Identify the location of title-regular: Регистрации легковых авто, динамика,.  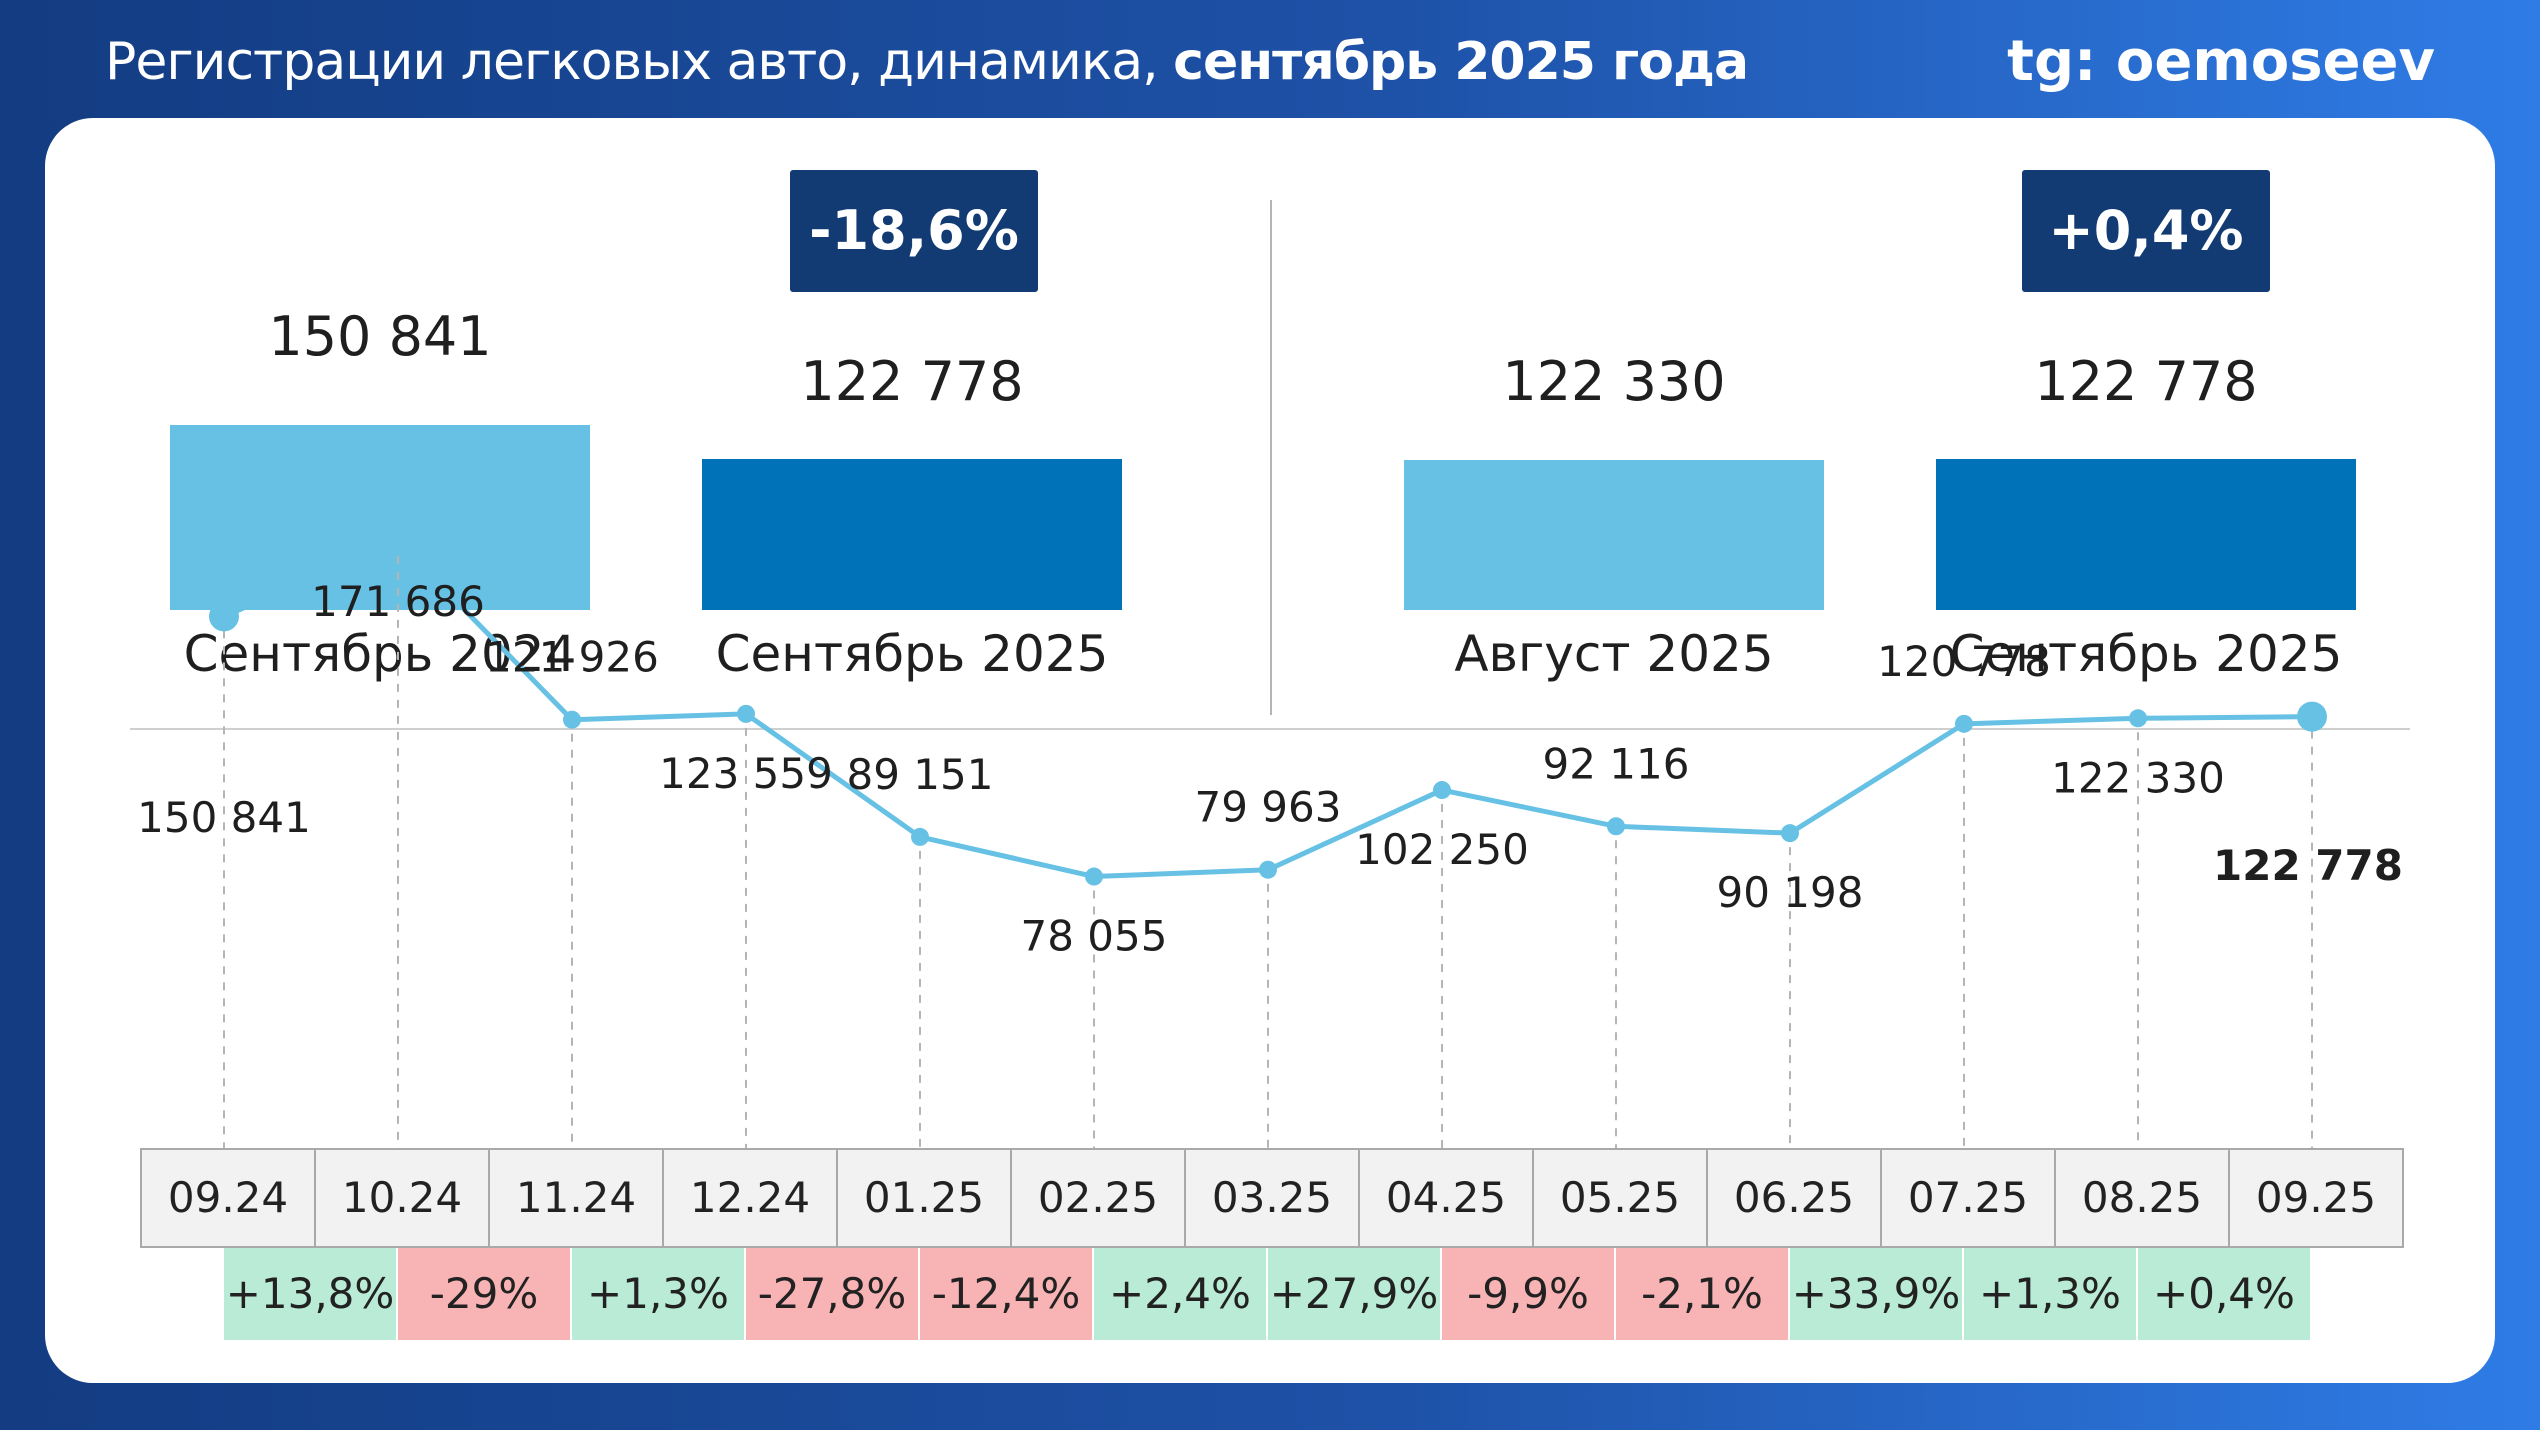
(639, 62).